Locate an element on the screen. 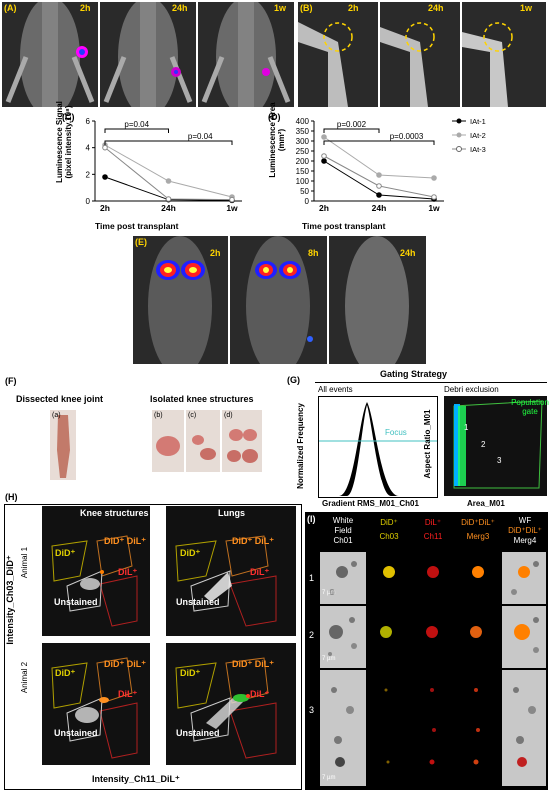 The height and width of the screenshot is (793, 550). panel-i-col-header-3: DiL⁺ Ch11 is located at coordinates (433, 530).